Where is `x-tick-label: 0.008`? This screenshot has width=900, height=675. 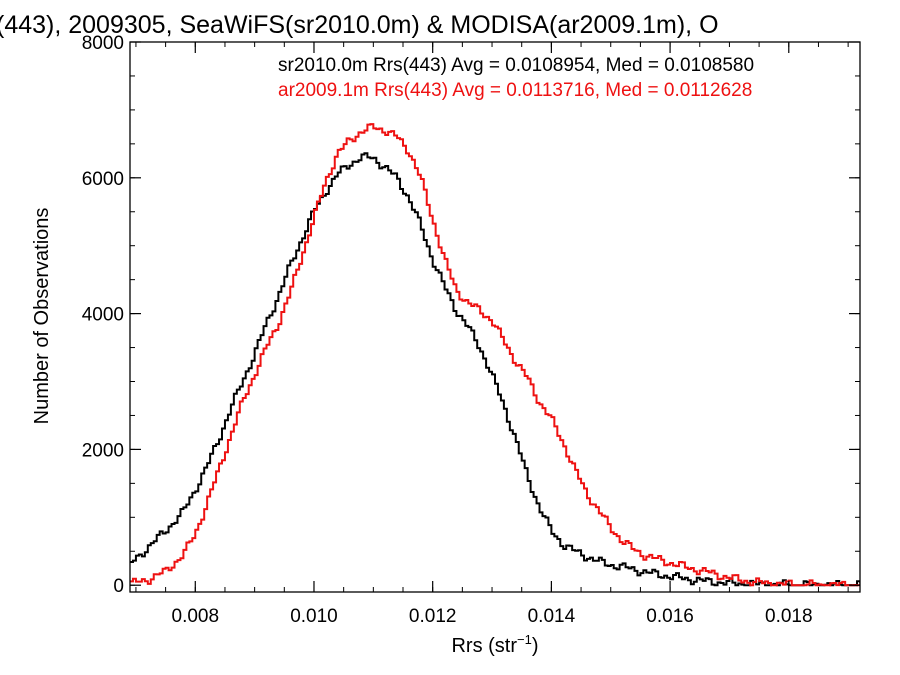
x-tick-label: 0.008 is located at coordinates (196, 616).